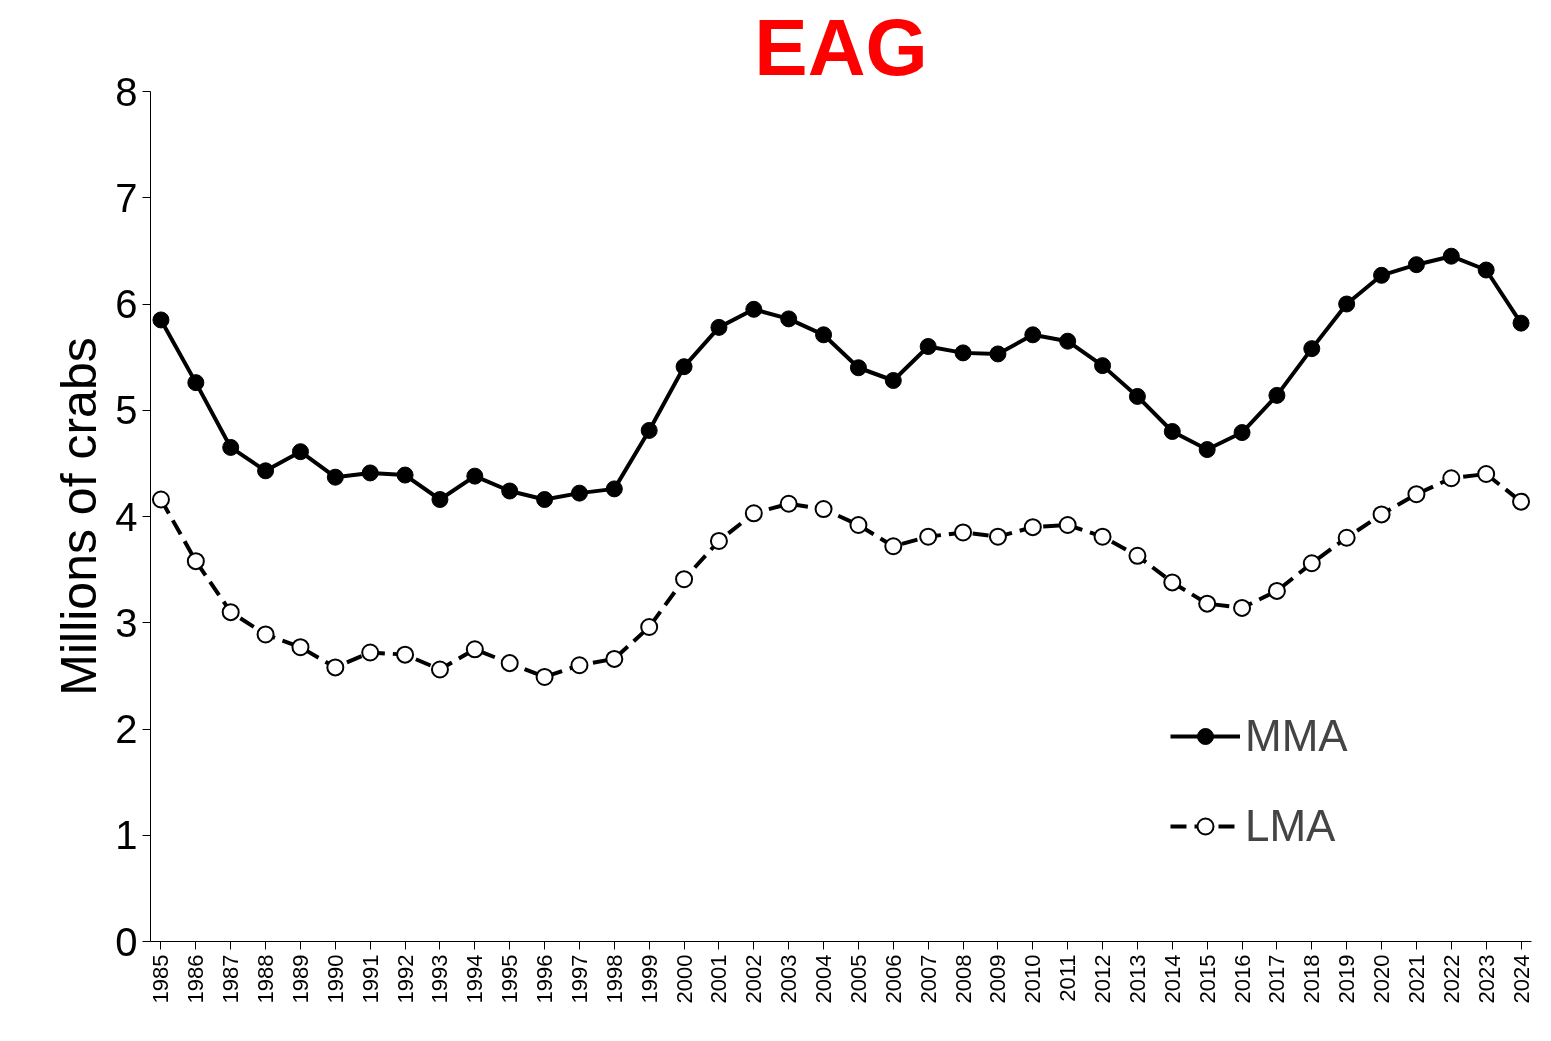 The width and height of the screenshot is (1551, 1041). Describe the element at coordinates (1290, 826) in the screenshot. I see `legend-label: LMA` at that location.